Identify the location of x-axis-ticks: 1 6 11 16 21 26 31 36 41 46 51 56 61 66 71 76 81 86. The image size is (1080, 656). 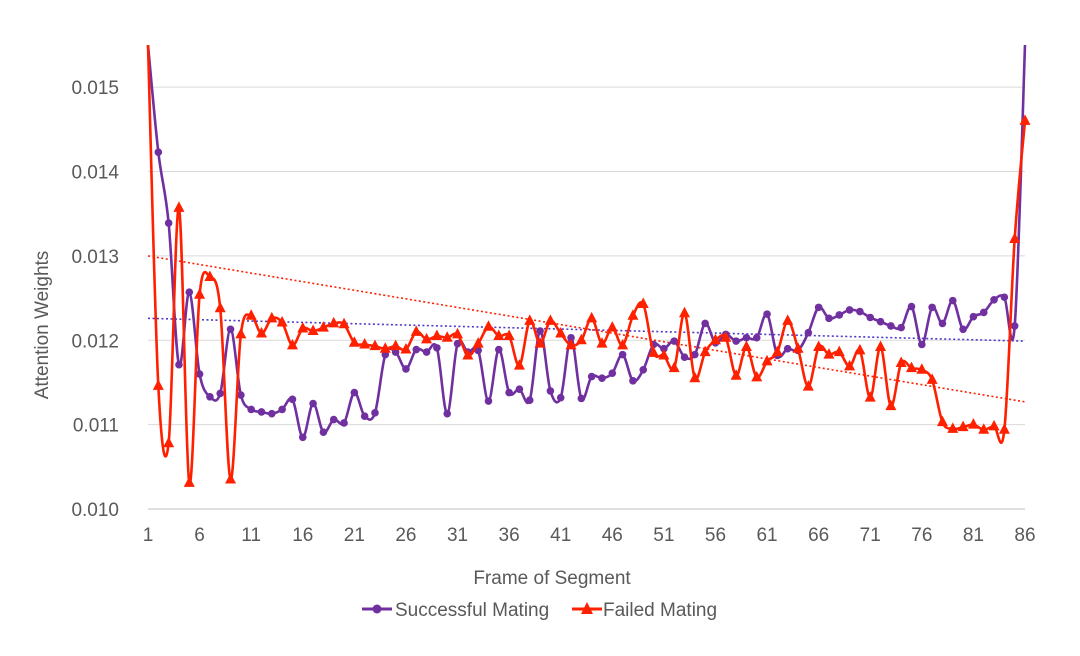
(589, 535).